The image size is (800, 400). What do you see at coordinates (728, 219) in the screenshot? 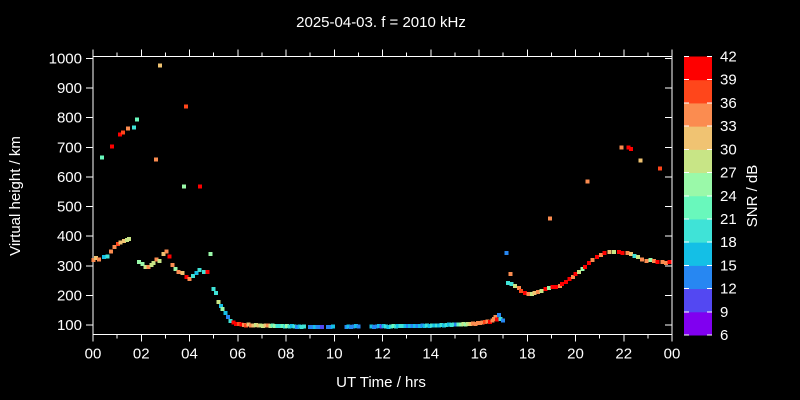
I see `colorbar-tick-label: 21` at bounding box center [728, 219].